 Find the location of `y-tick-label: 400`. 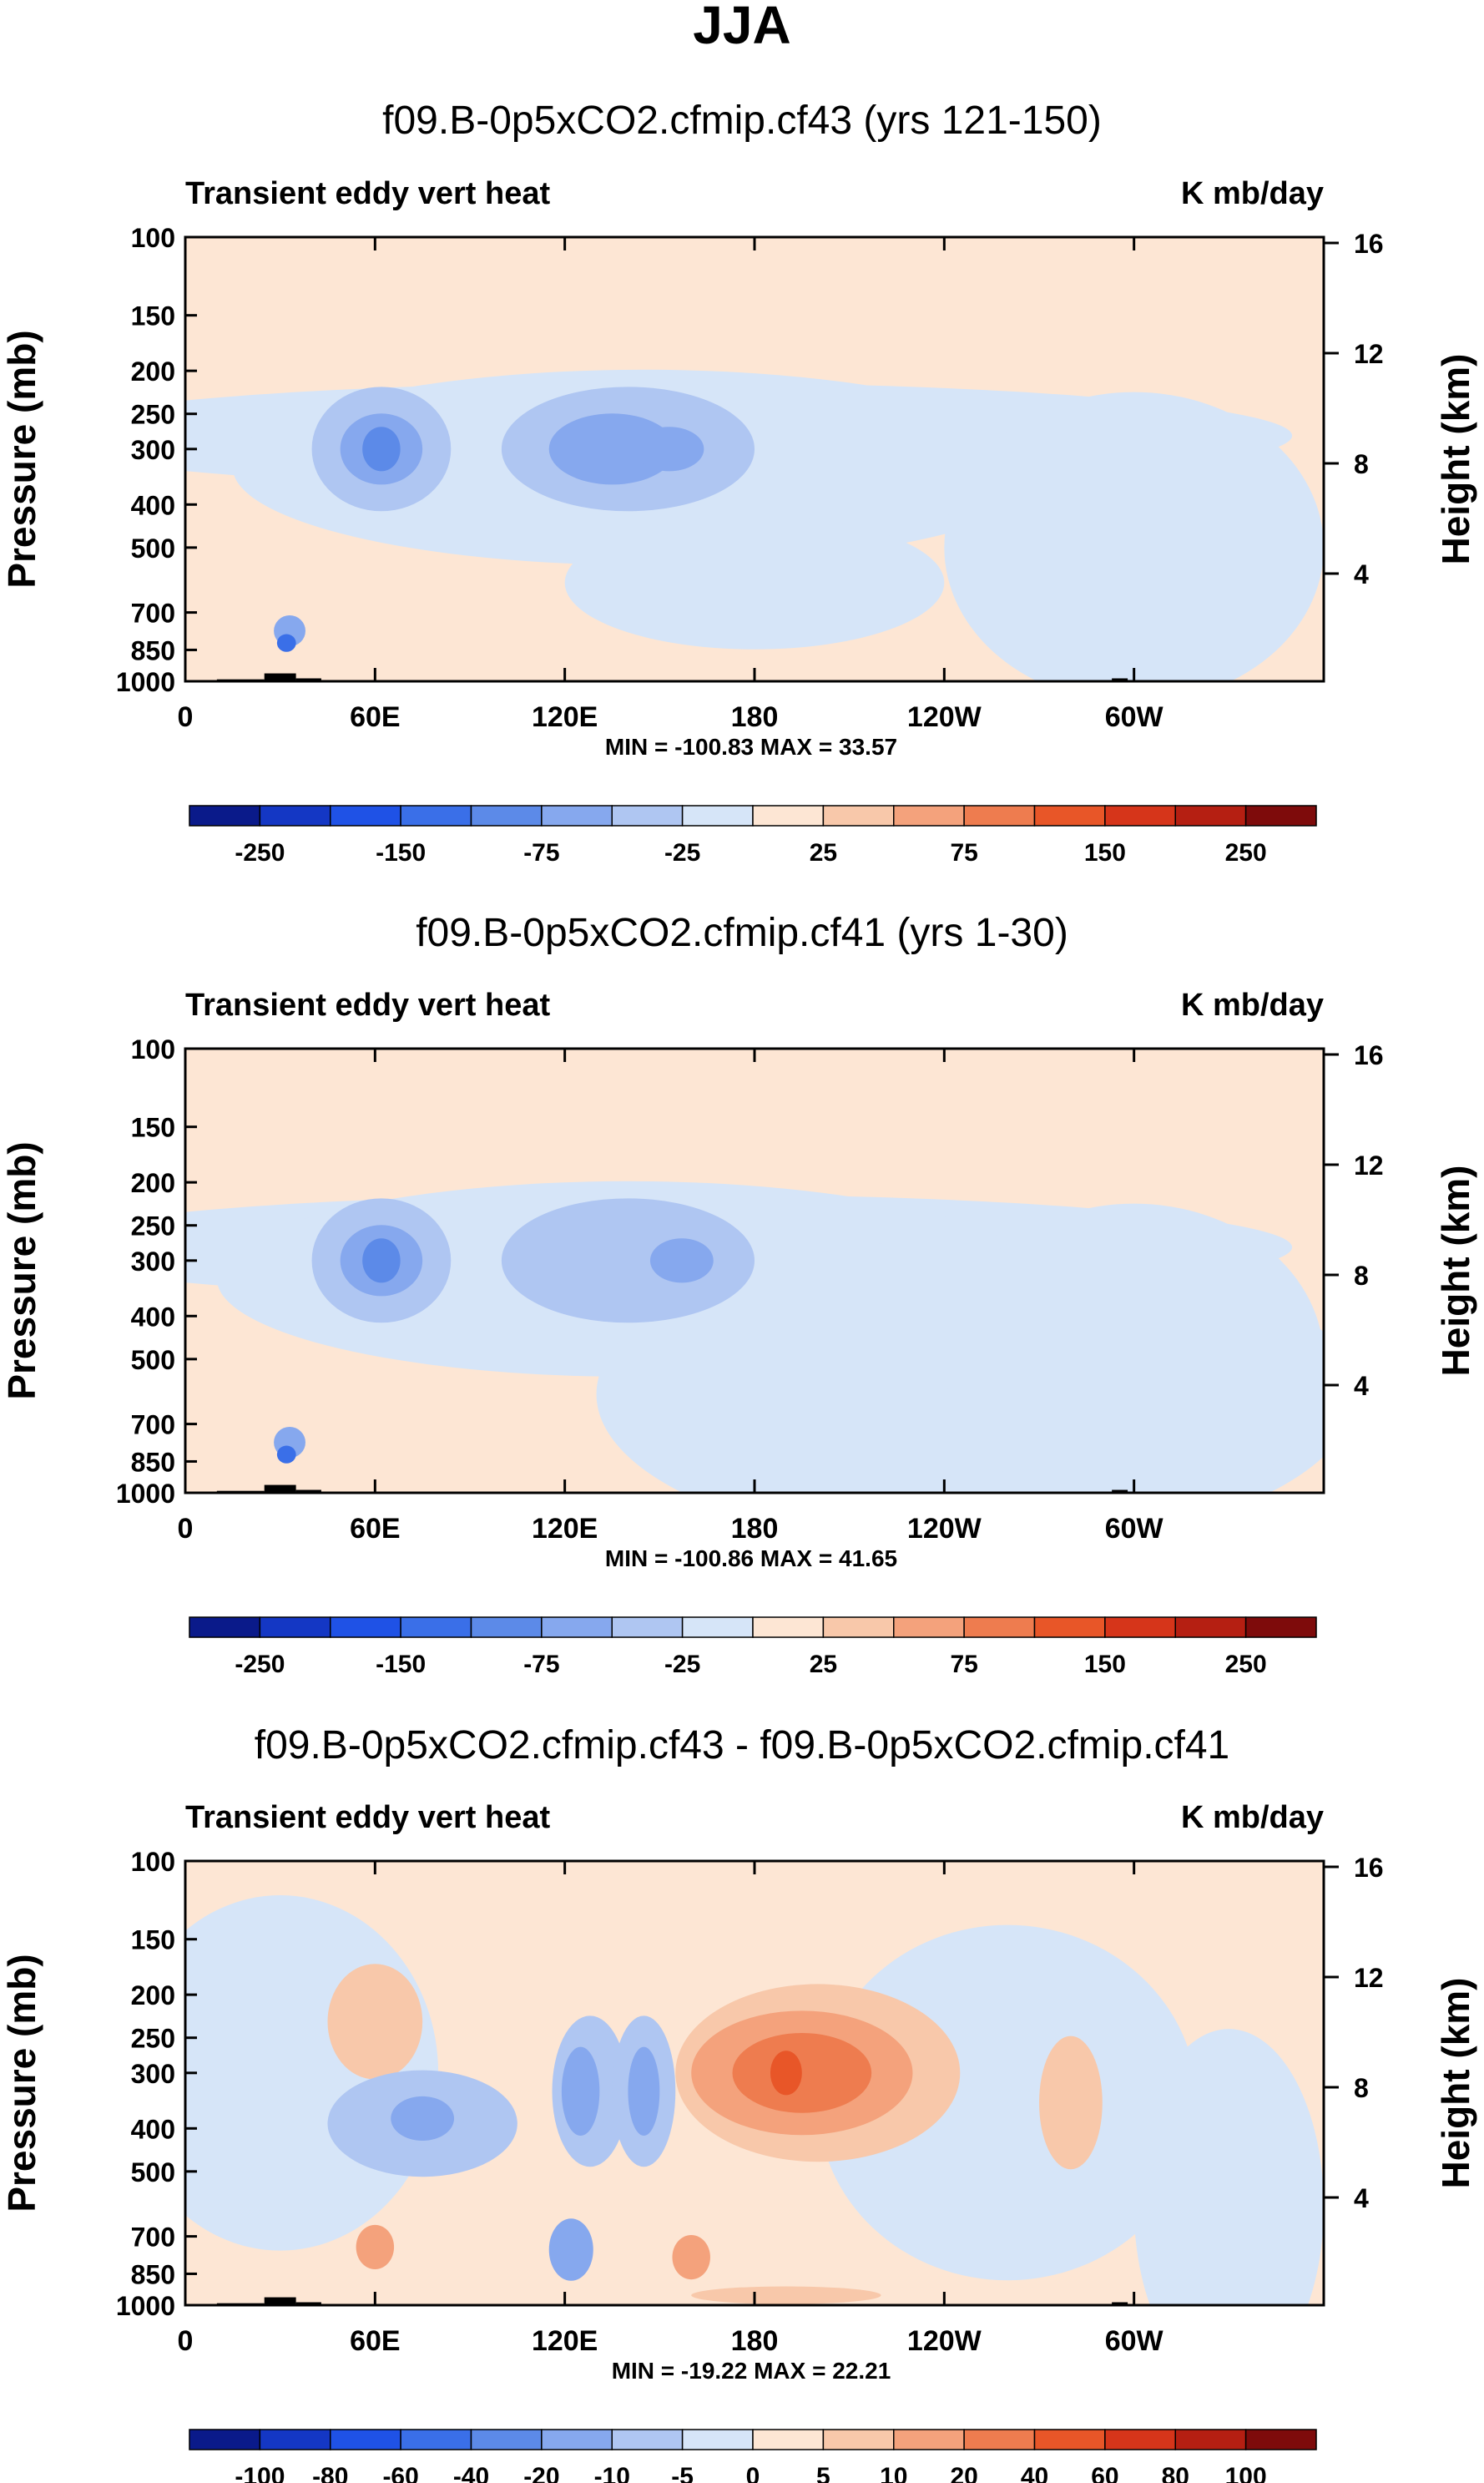

y-tick-label: 400 is located at coordinates (153, 1317).